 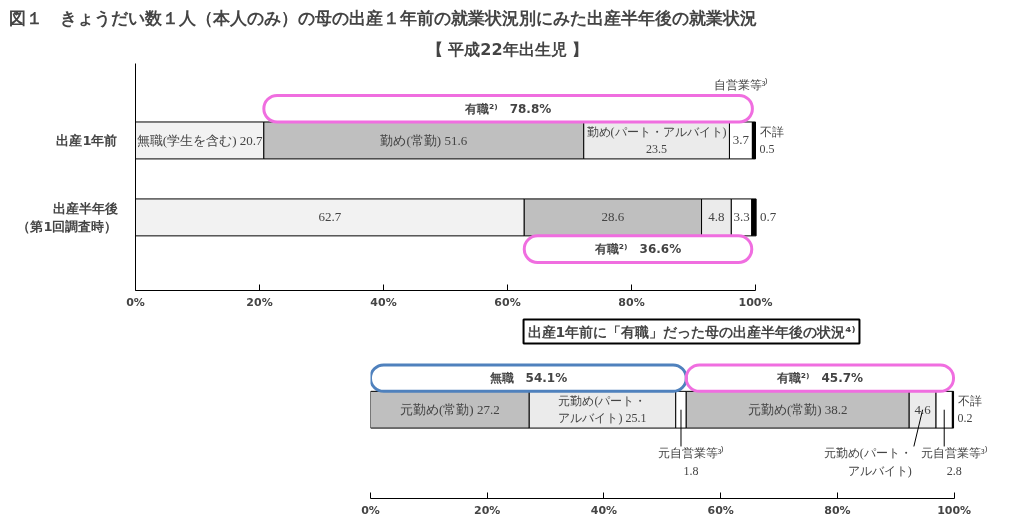 I want to click on data-label: 無職(学生を含む) 20.7, so click(x=199, y=140).